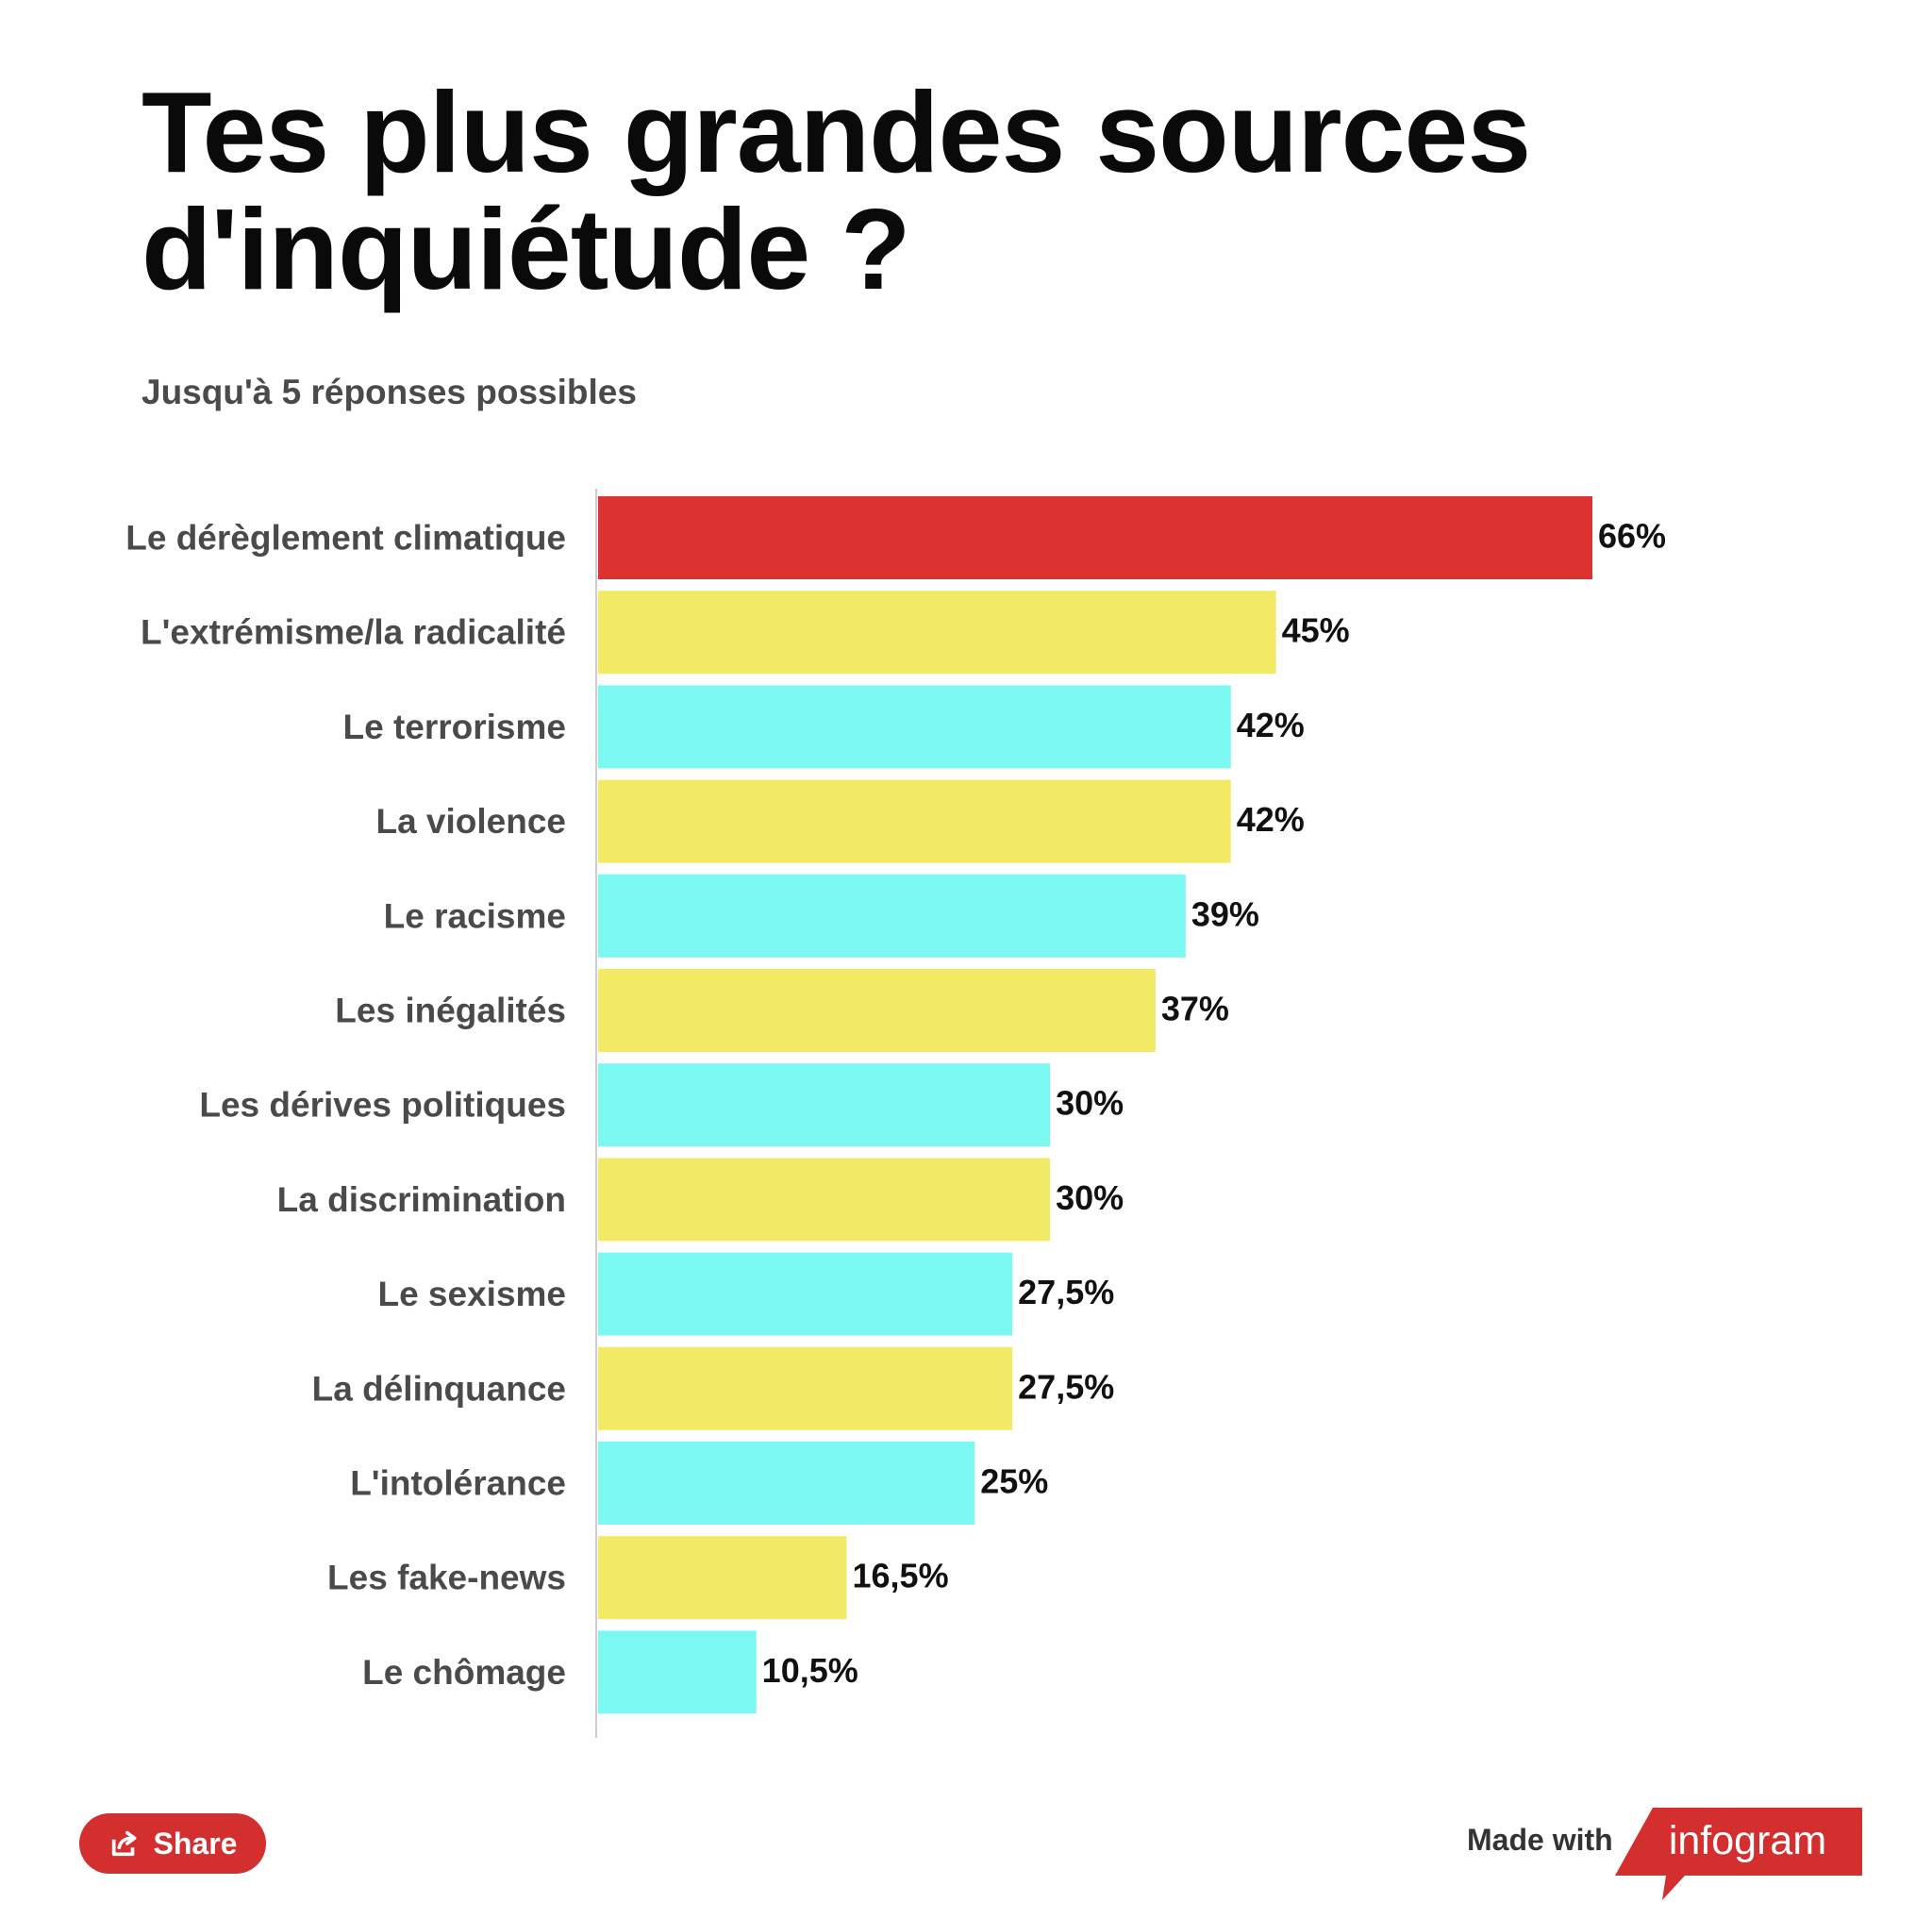 This screenshot has width=1932, height=1919. Describe the element at coordinates (810, 1670) in the screenshot. I see `value-label: 10,5%` at that location.